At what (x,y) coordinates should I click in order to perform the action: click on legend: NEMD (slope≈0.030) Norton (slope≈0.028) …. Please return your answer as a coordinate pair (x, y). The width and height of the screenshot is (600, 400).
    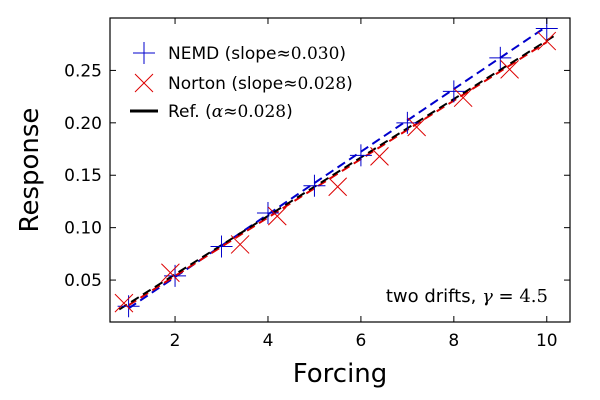
    Looking at the image, I should click on (241, 82).